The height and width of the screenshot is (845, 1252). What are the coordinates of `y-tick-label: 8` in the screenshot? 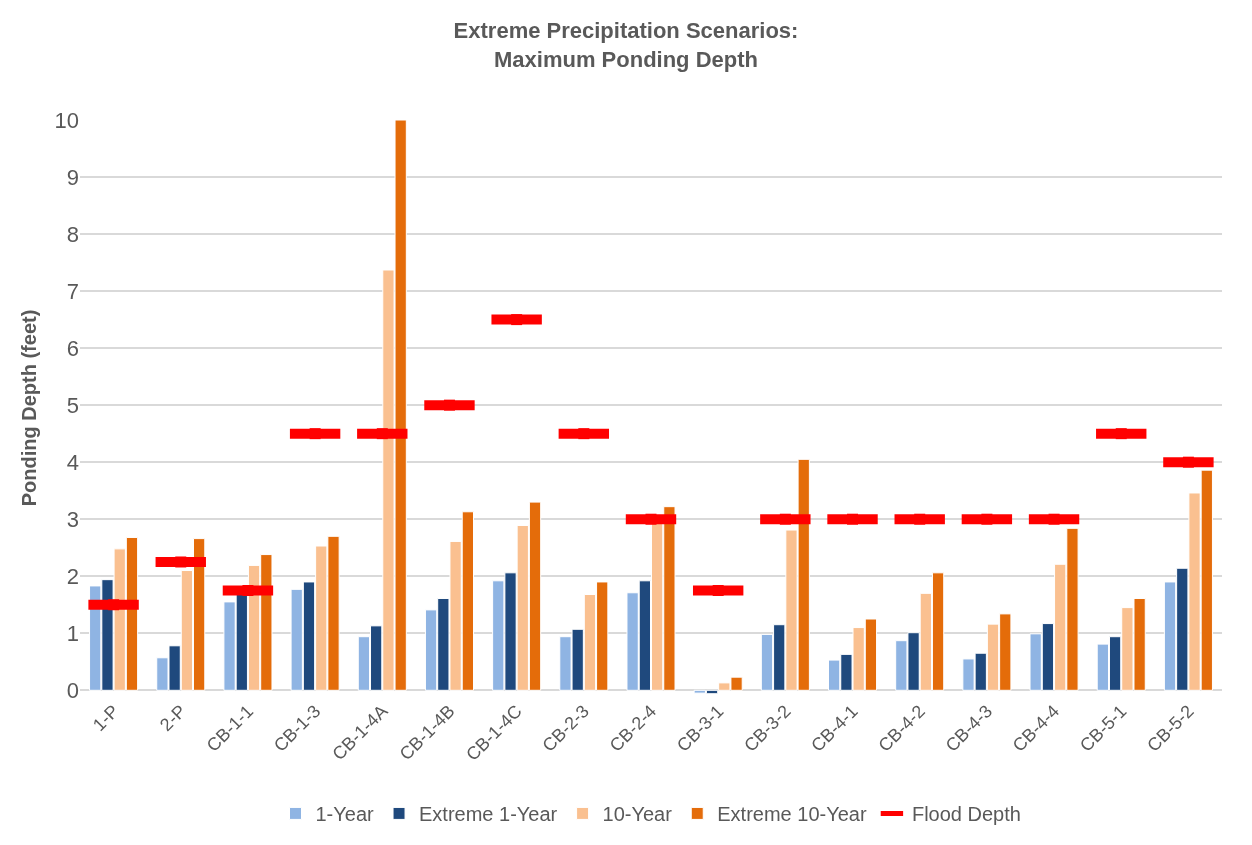 It's located at (72, 234).